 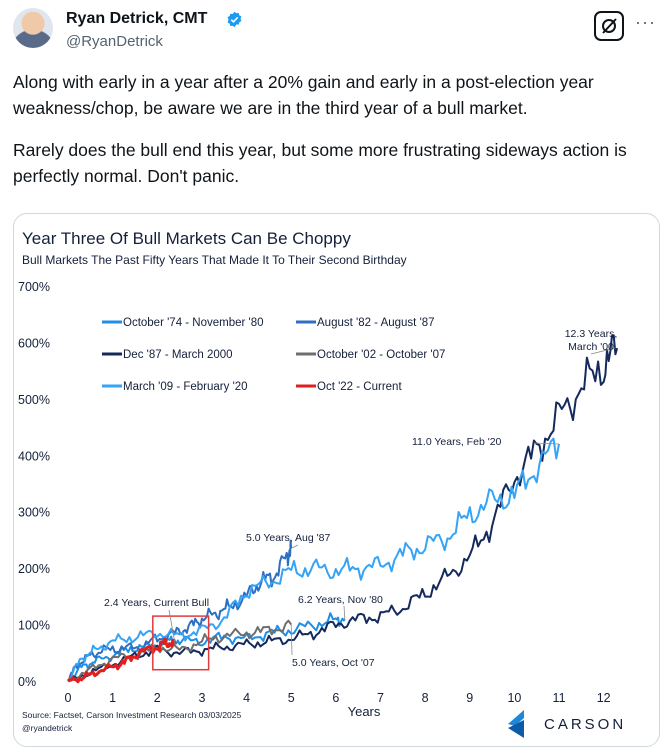 I want to click on y-tick-label: 500%, so click(x=34, y=400).